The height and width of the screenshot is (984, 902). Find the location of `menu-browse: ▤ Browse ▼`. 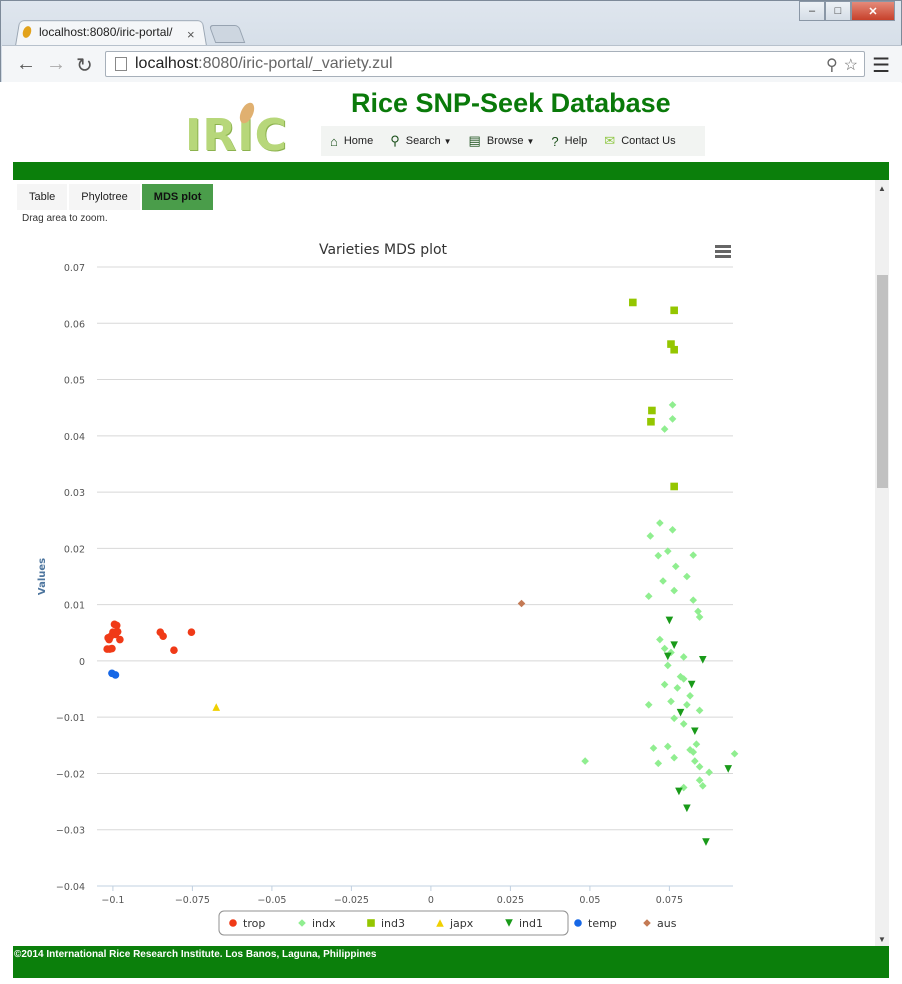

menu-browse: ▤ Browse ▼ is located at coordinates (501, 140).